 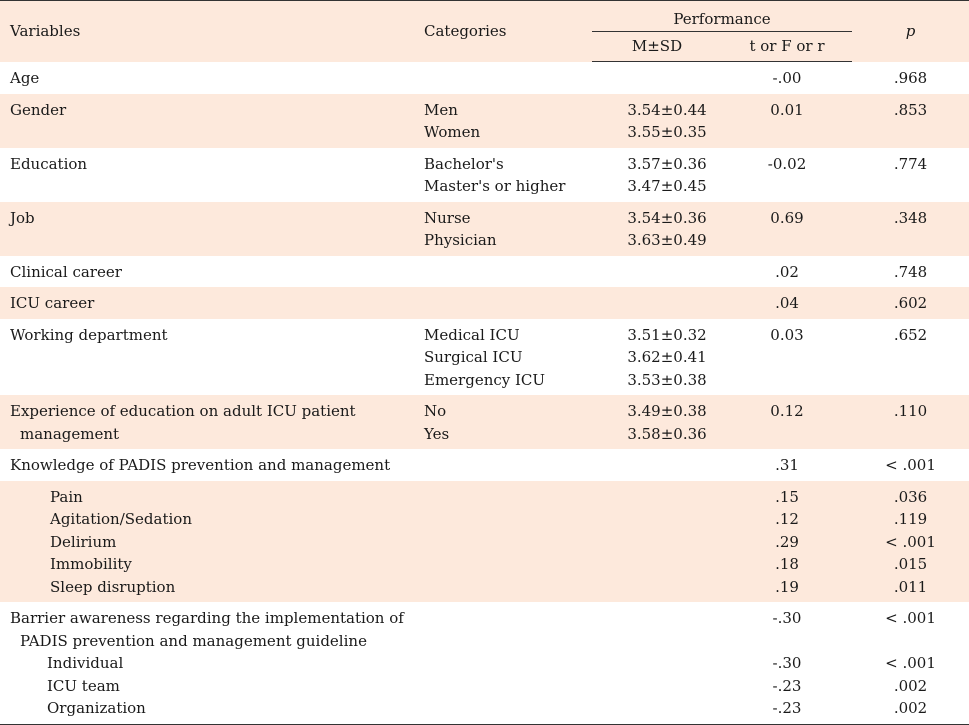 I want to click on p-value-cell: .774, so click(x=910, y=175).